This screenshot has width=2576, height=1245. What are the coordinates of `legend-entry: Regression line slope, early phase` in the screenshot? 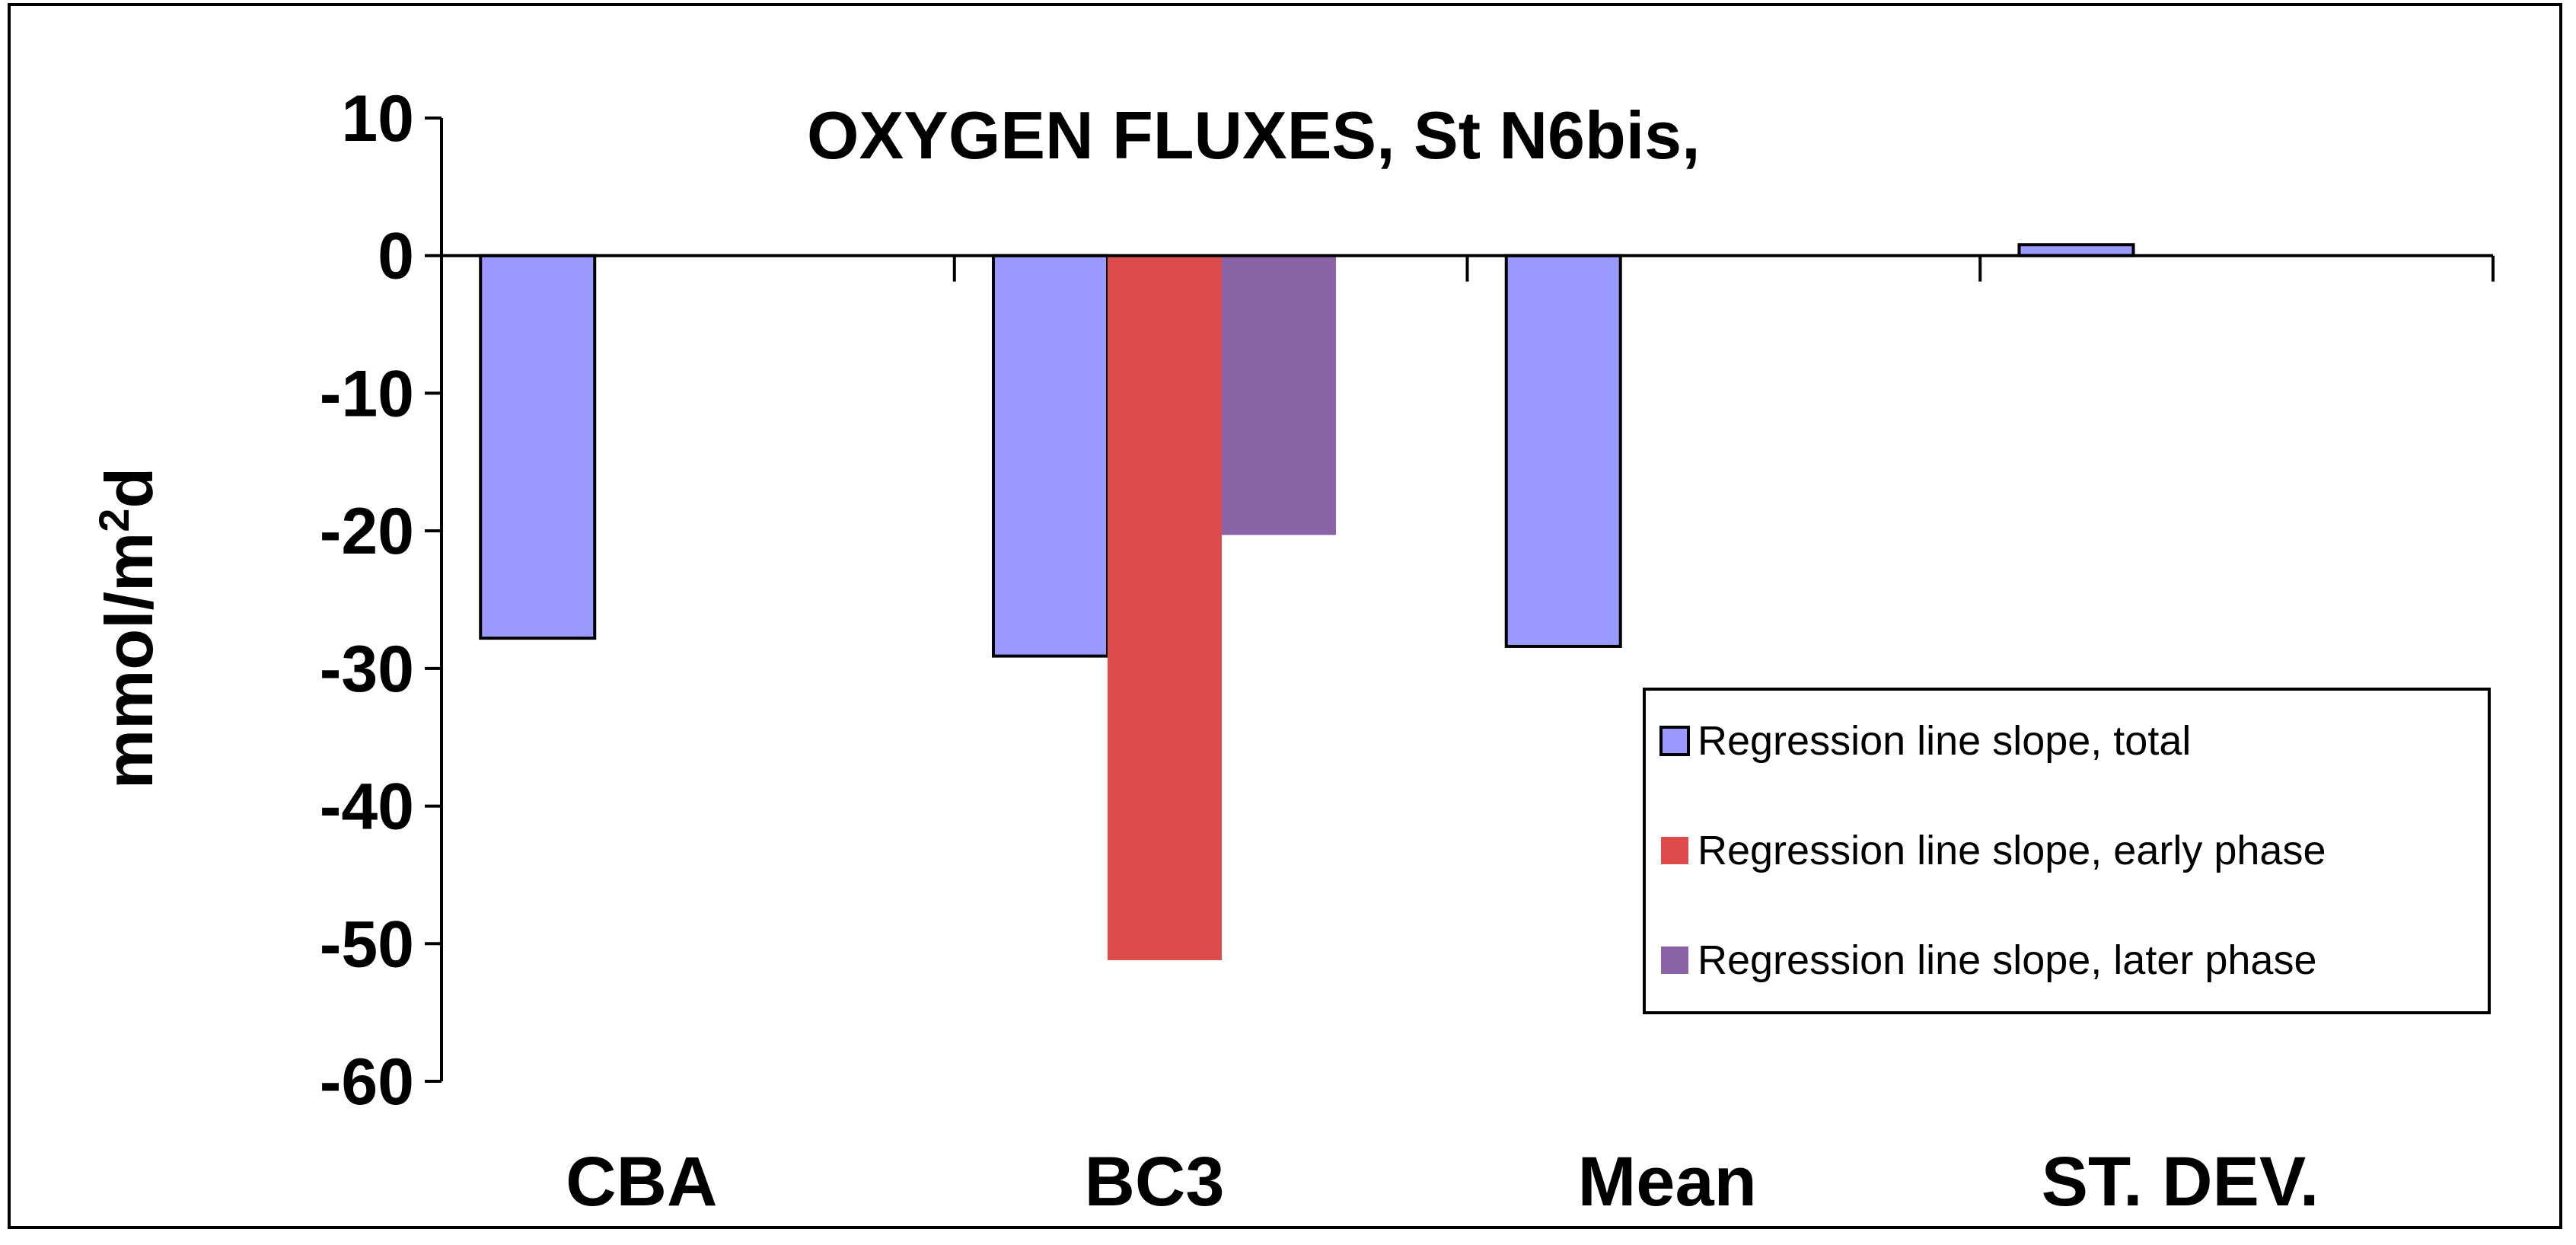 It's located at (2012, 850).